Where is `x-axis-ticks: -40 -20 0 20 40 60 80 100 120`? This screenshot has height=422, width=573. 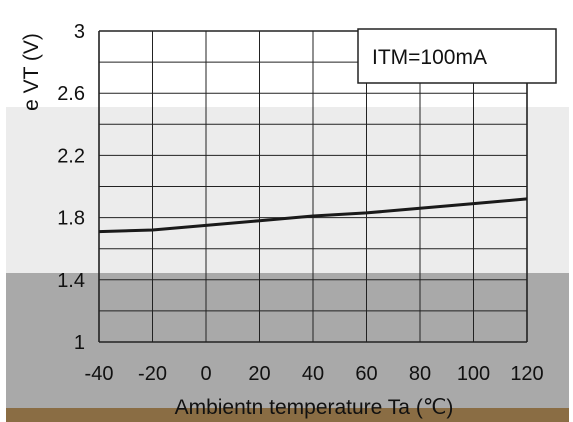
x-axis-ticks: -40 -20 0 20 40 60 80 100 120 is located at coordinates (314, 374).